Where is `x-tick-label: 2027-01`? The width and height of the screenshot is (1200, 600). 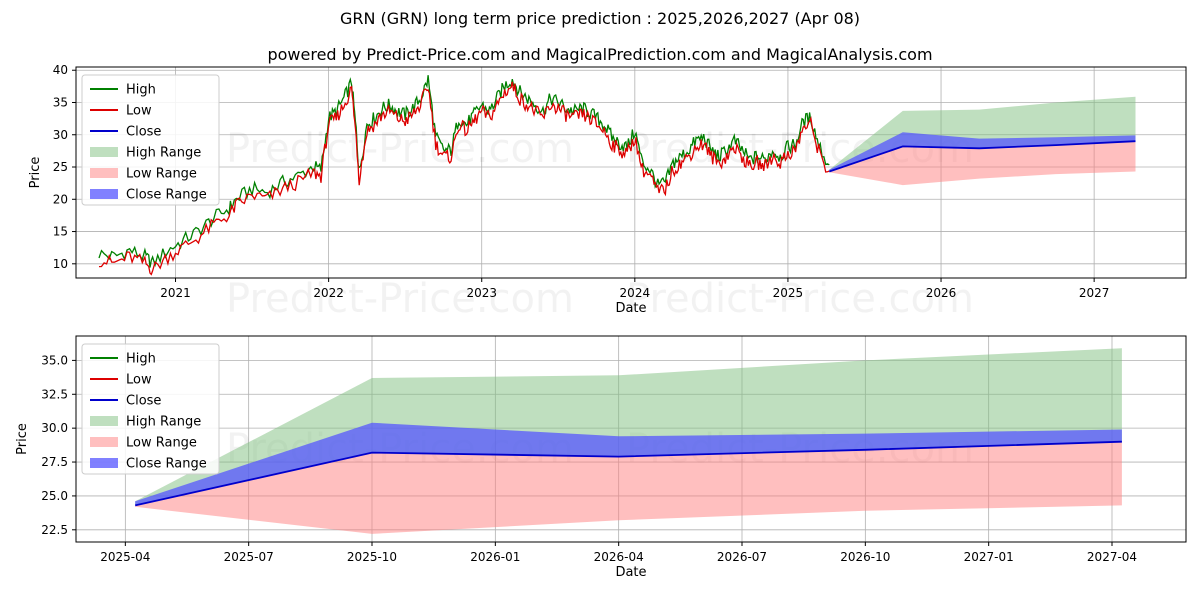 x-tick-label: 2027-01 is located at coordinates (989, 557).